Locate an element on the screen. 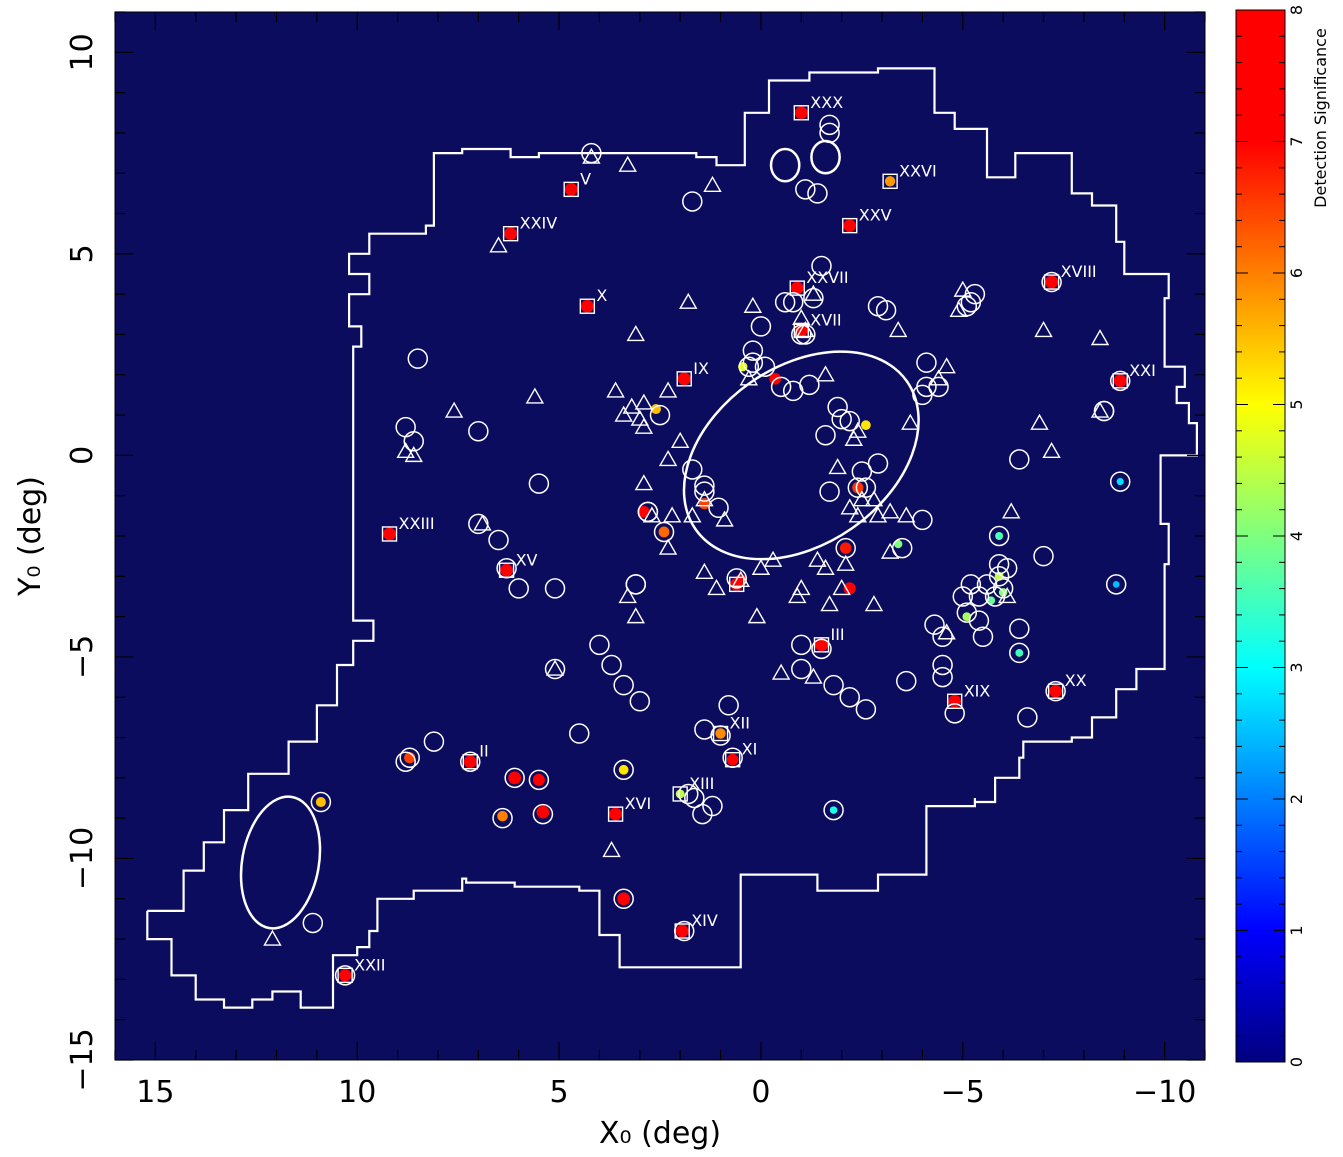 This screenshot has width=1343, height=1157. colorbar-tick-label: 2 is located at coordinates (1296, 799).